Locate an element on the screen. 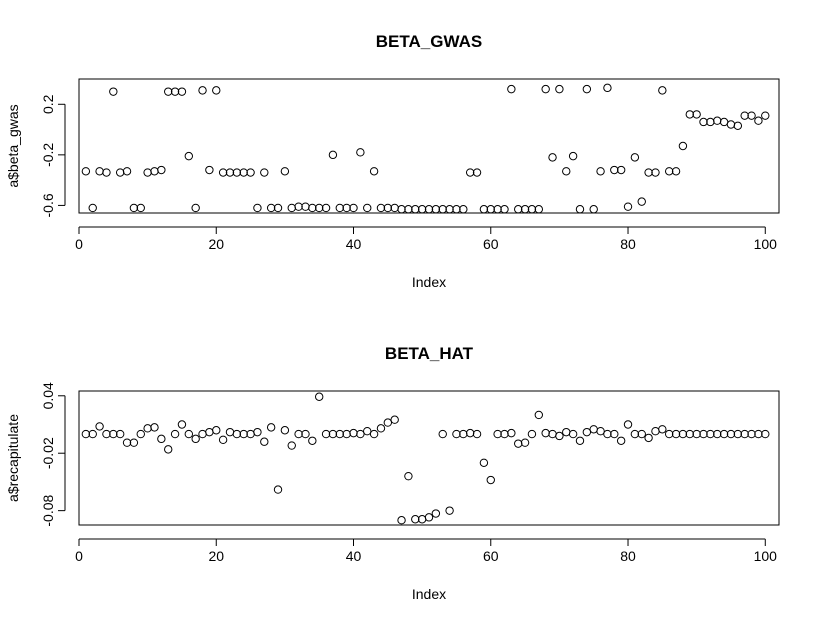  x-tick-label: 60 is located at coordinates (491, 244).